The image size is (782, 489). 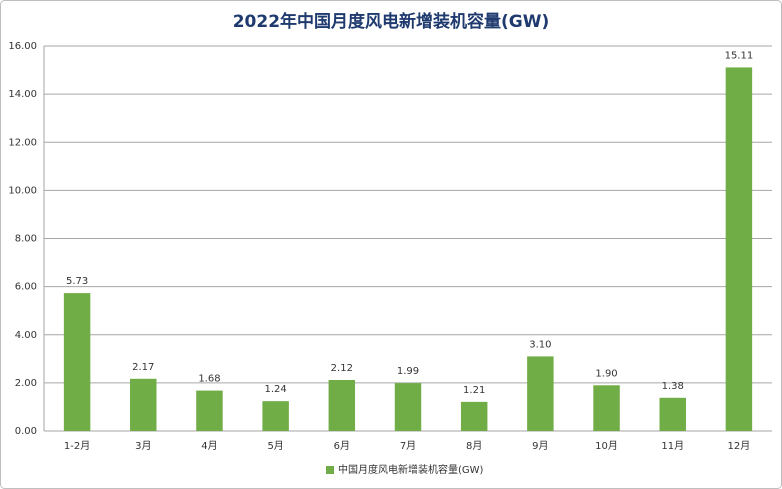 I want to click on data-label: 1.68, so click(x=209, y=379).